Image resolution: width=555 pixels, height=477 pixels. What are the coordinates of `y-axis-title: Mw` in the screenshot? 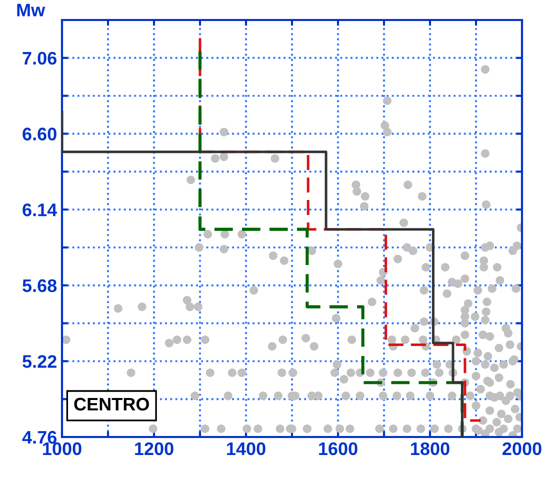 It's located at (31, 10).